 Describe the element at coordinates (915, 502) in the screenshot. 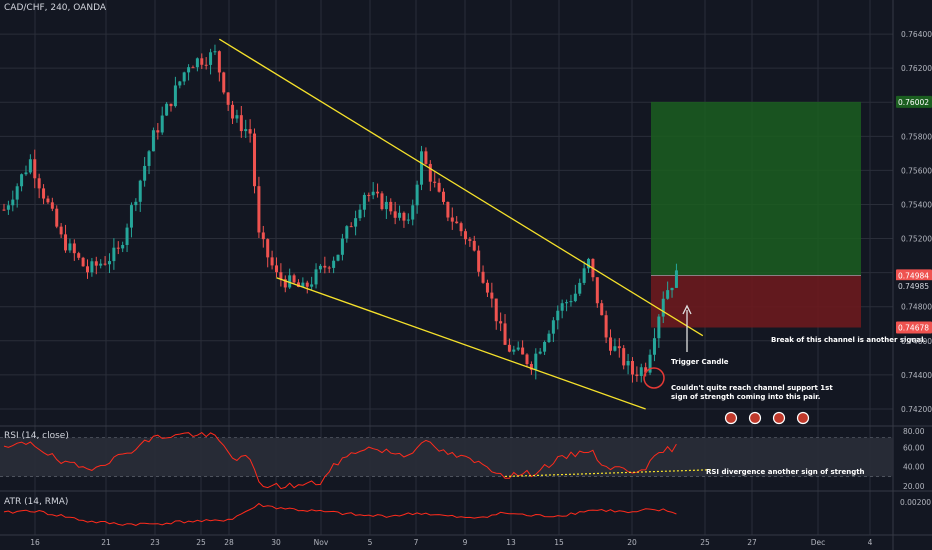

I see `atr-tick-label: 0.00200` at that location.